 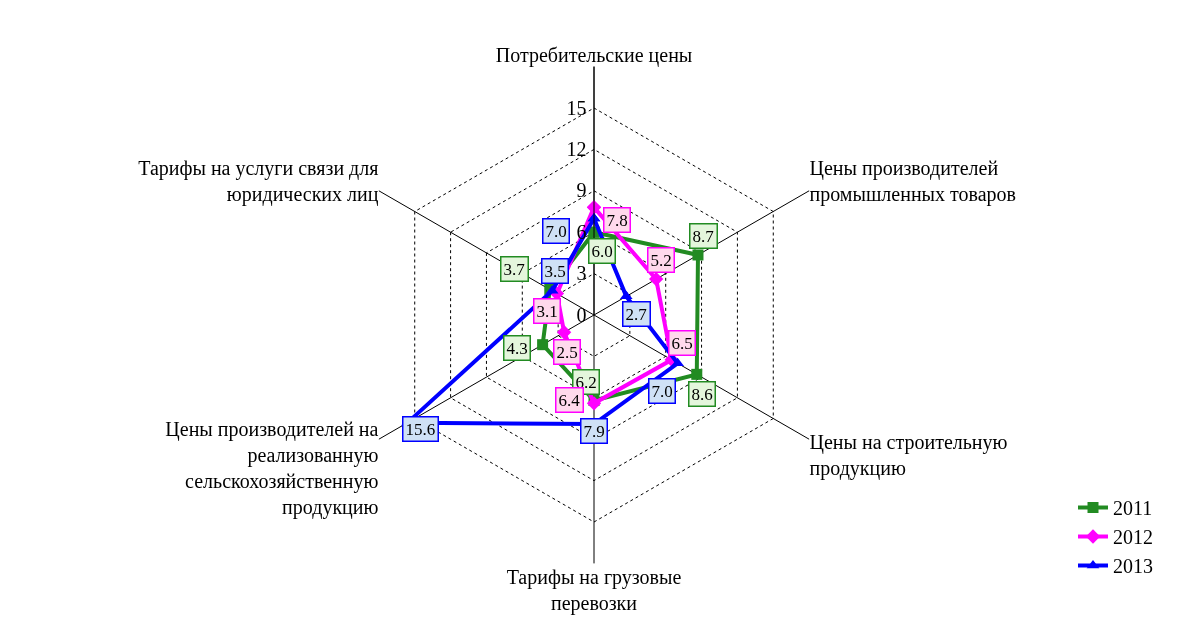 What do you see at coordinates (594, 56) in the screenshot?
I see `spoke-label: Потребительские цены` at bounding box center [594, 56].